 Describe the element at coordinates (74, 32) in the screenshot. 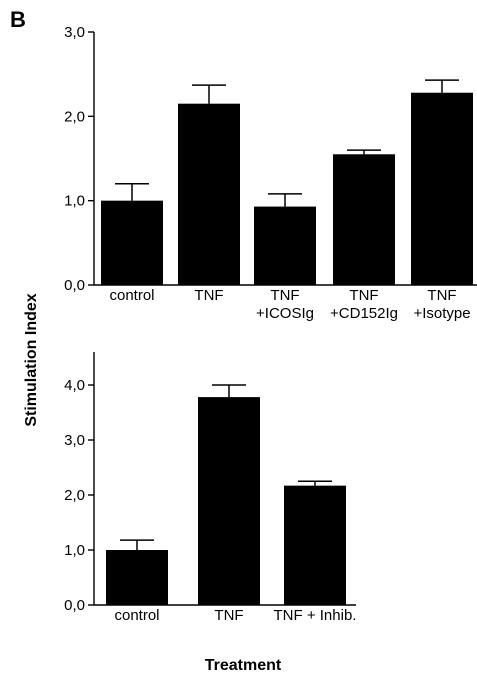

I see `top-y-tick-label: 3,0` at that location.